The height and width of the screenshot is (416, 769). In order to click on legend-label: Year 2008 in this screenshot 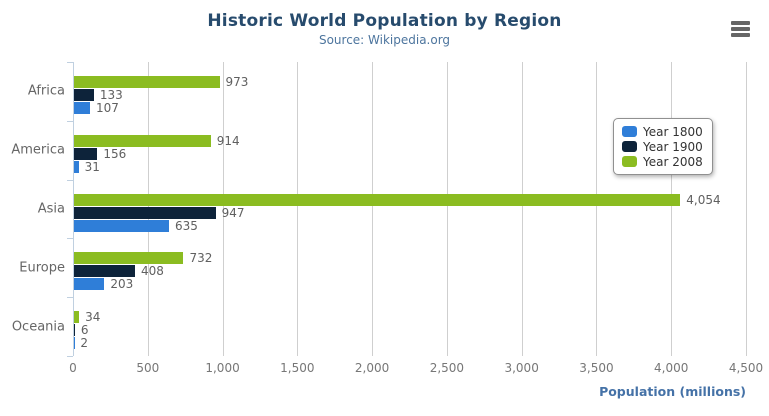, I will do `click(673, 161)`.